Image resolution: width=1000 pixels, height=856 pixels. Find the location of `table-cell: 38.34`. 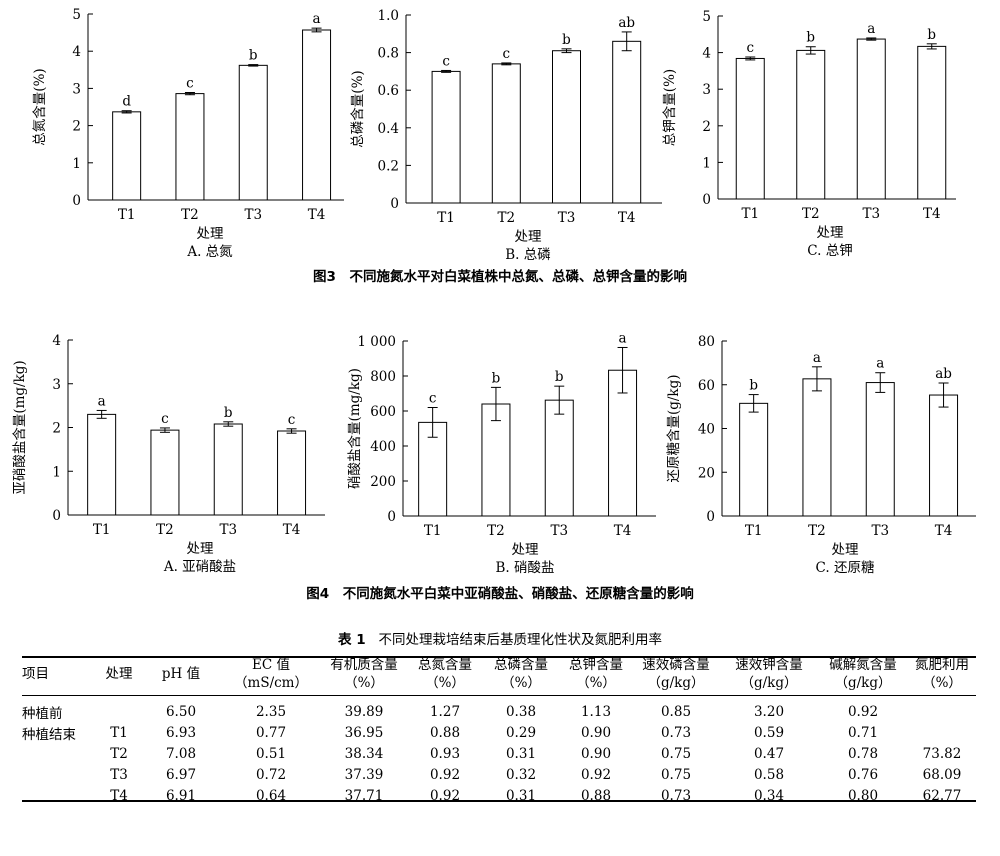

table-cell: 38.34 is located at coordinates (364, 753).